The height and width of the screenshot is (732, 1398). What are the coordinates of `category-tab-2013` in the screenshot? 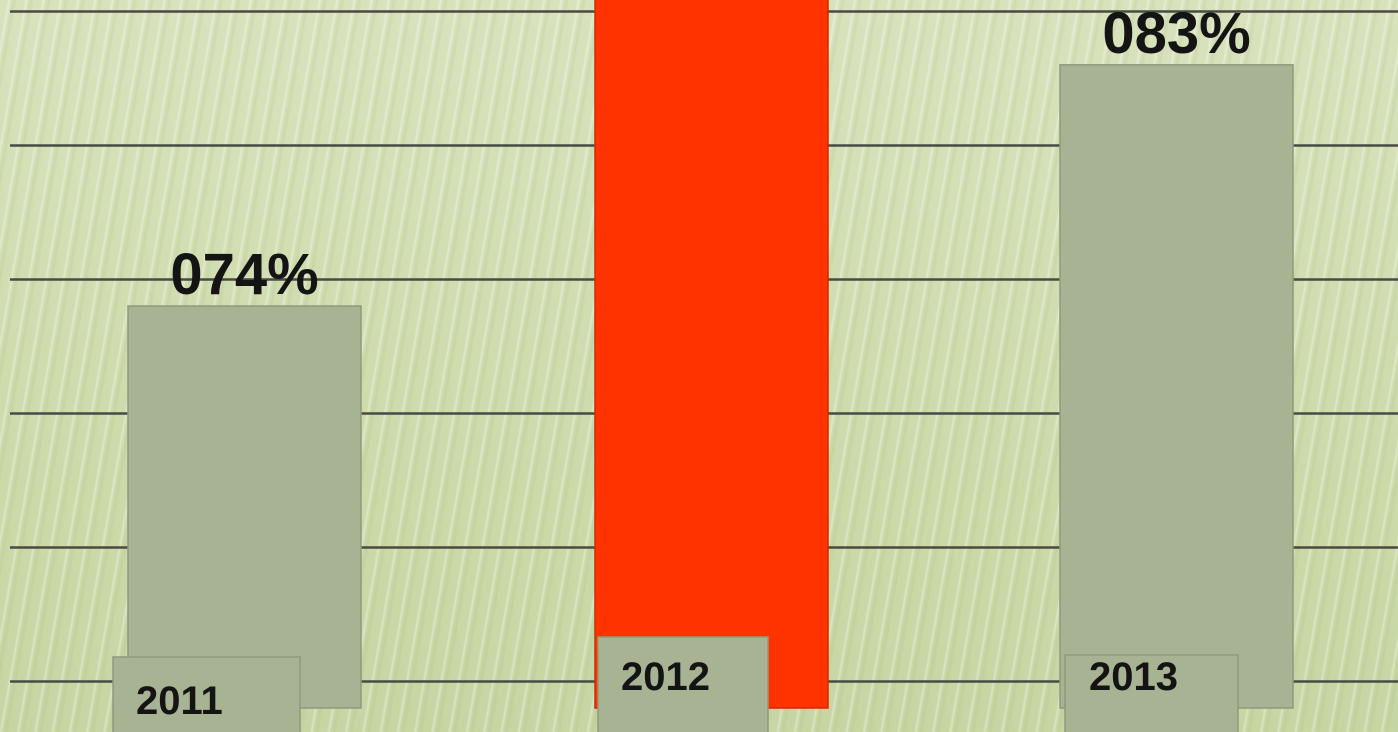 It's located at (1151, 693).